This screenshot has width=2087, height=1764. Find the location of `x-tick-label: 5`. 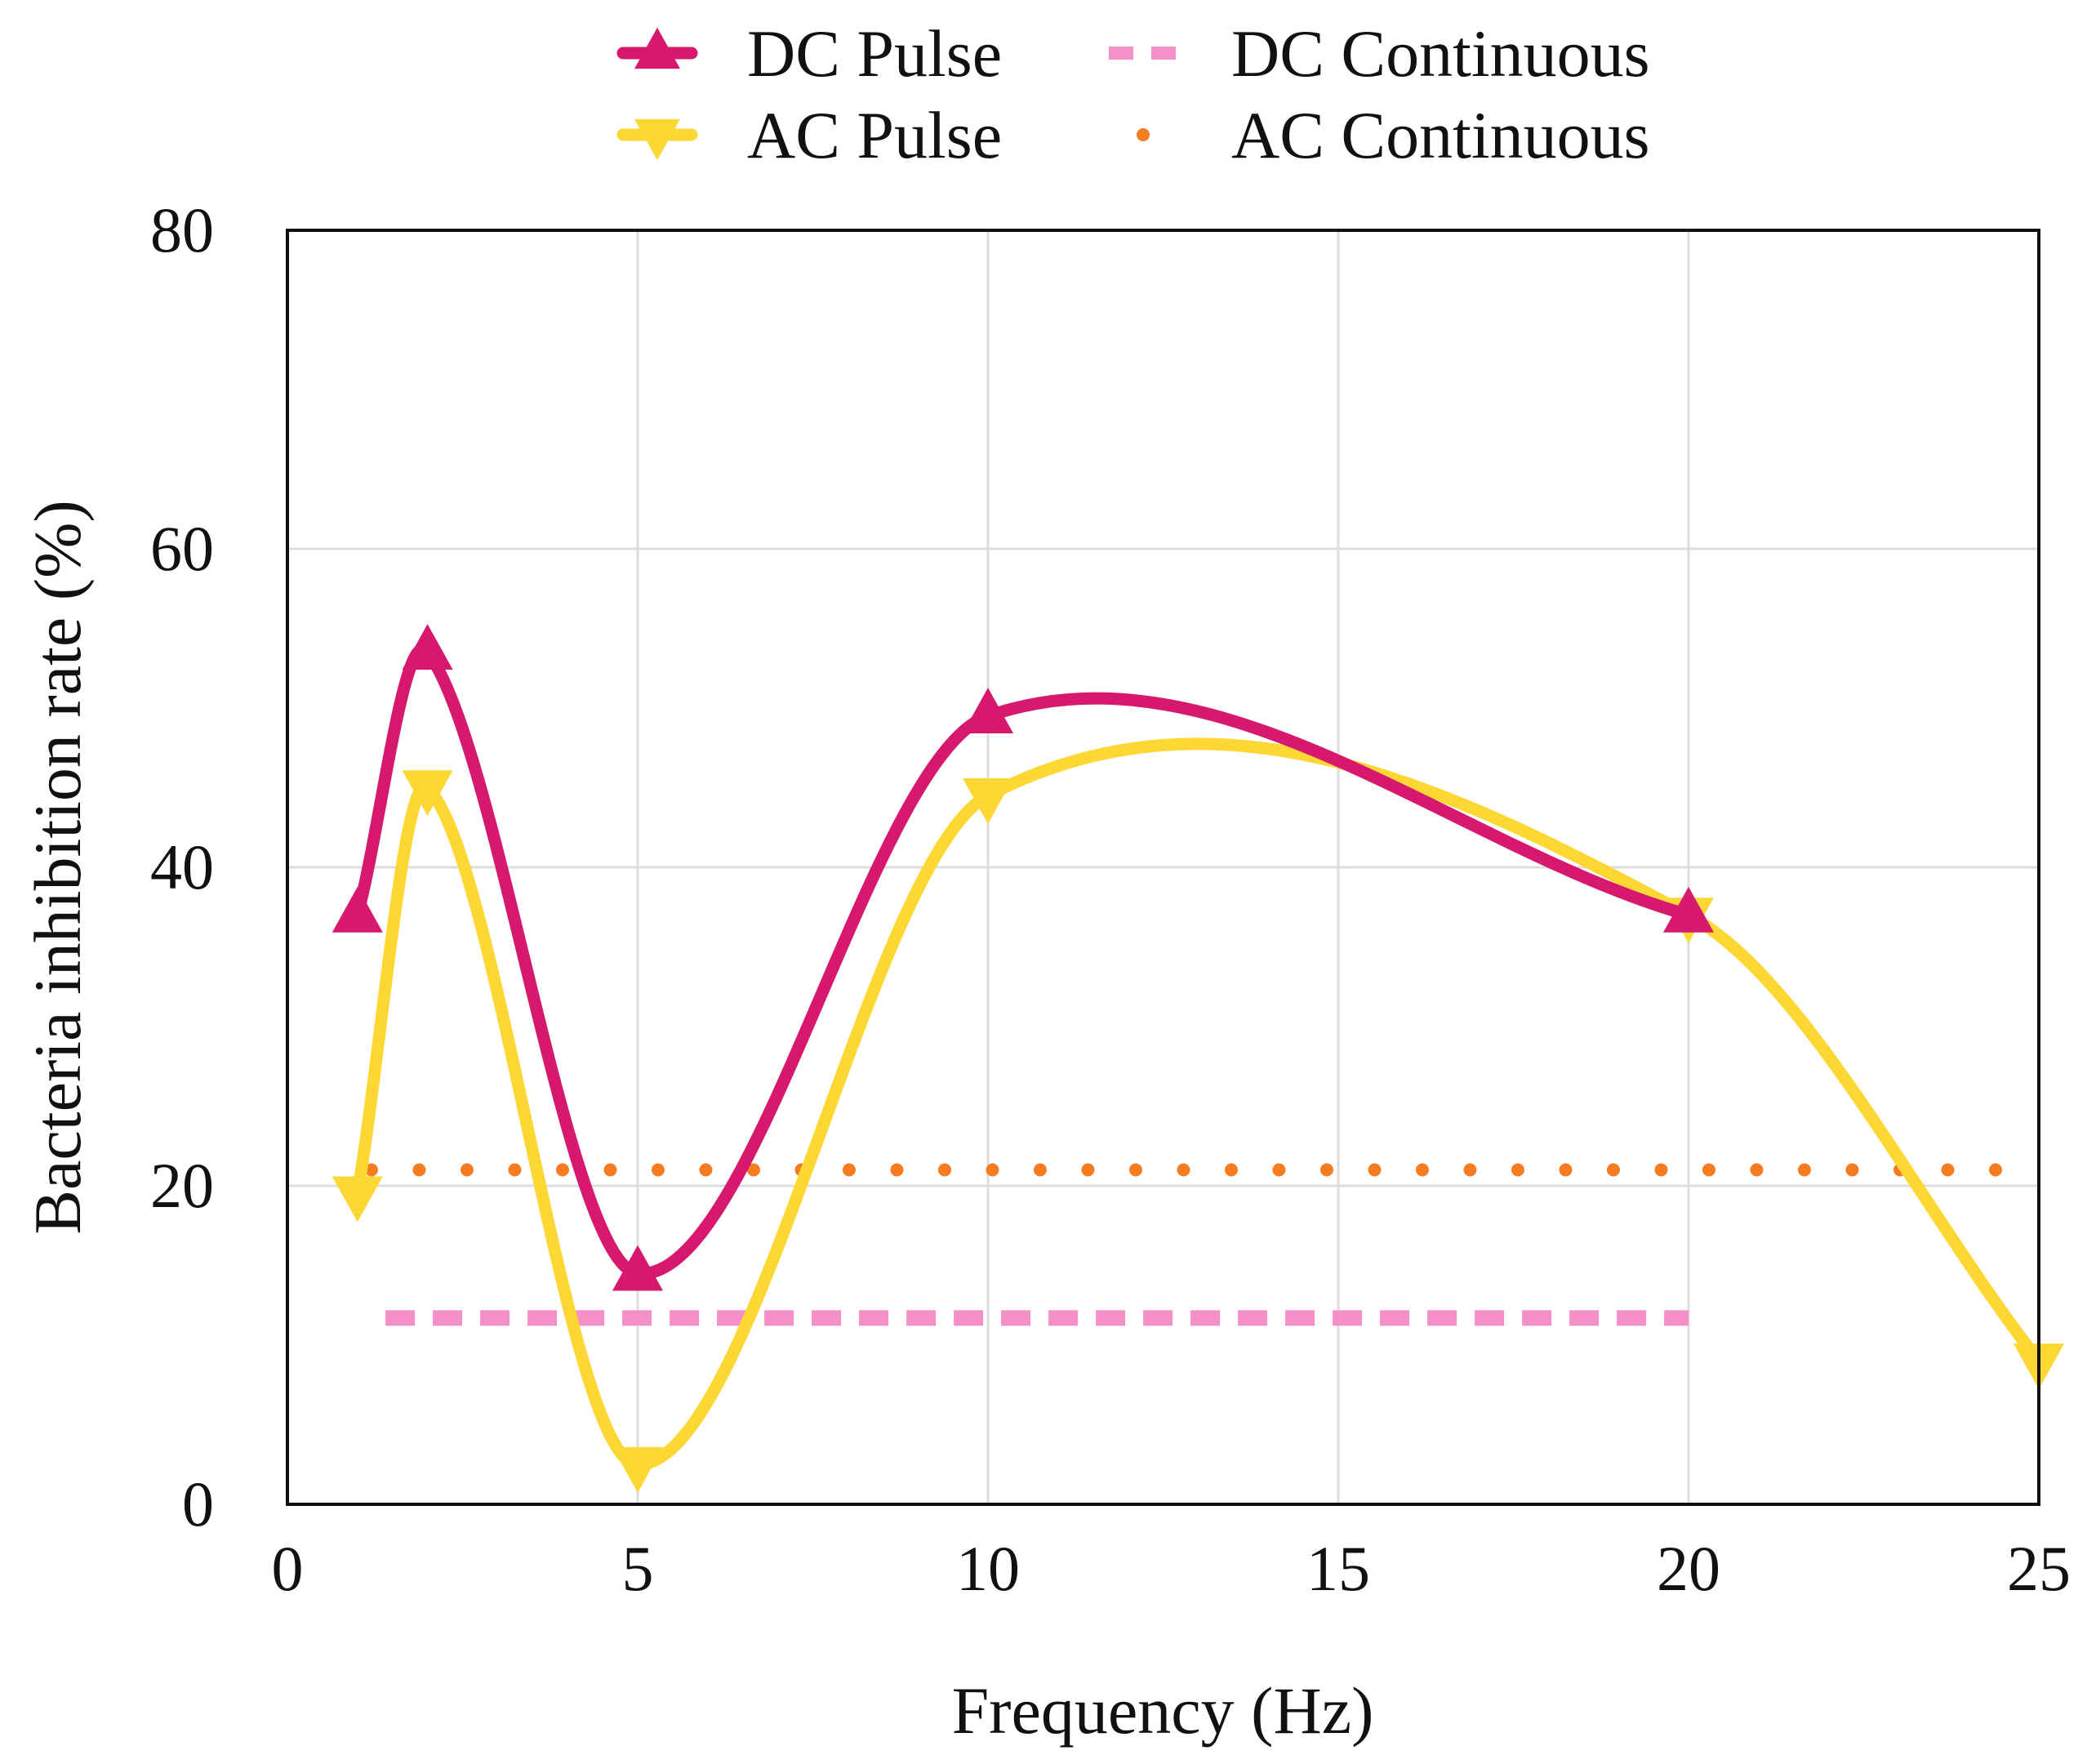

x-tick-label: 5 is located at coordinates (638, 1568).